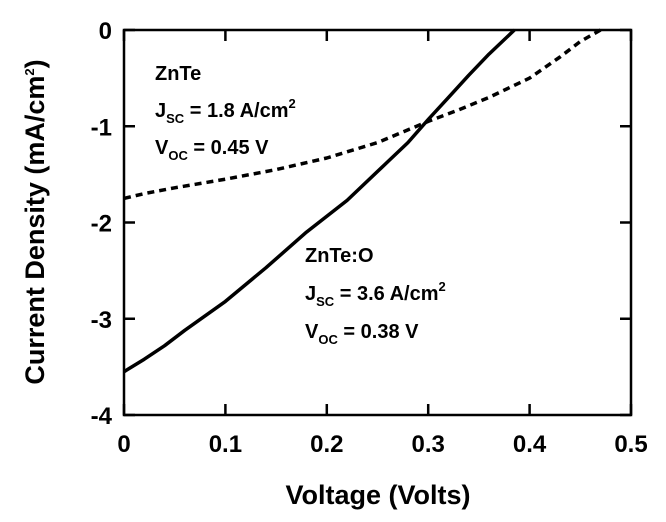 Image resolution: width=666 pixels, height=522 pixels. Describe the element at coordinates (178, 74) in the screenshot. I see `annotation-znte-label: ZnTe` at that location.